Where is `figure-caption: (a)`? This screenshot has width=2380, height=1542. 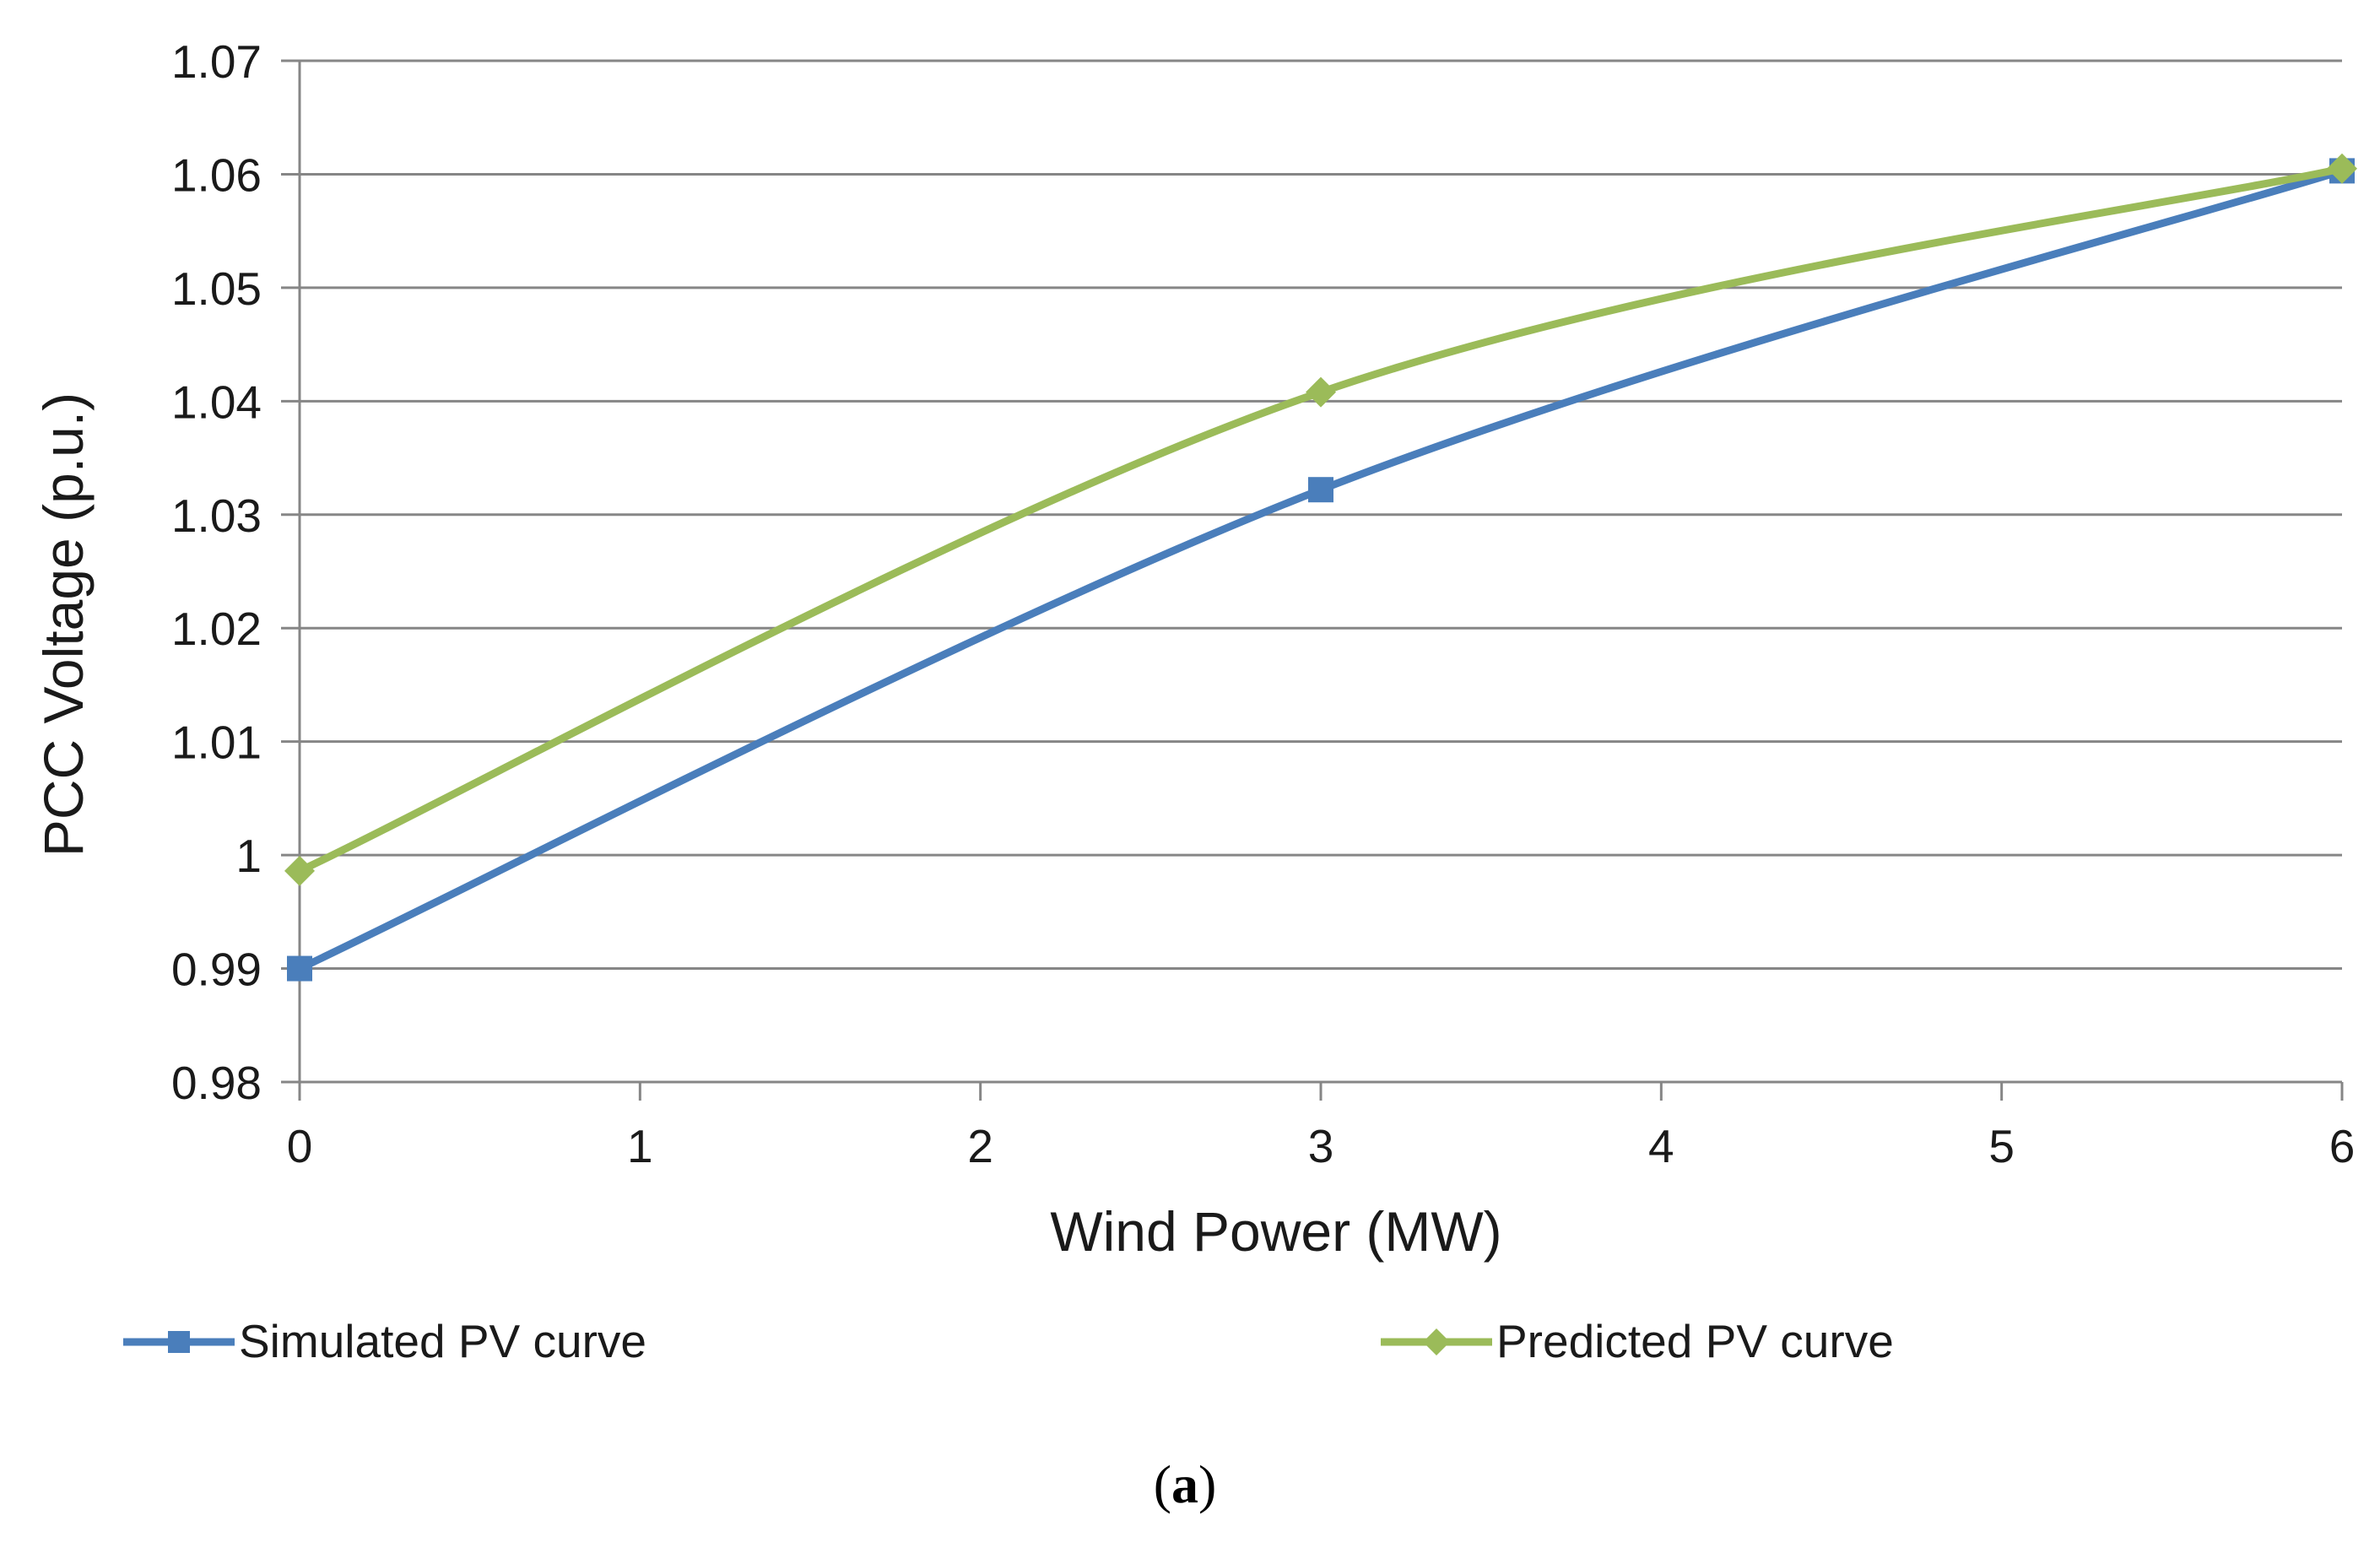
figure-caption: (a) is located at coordinates (1185, 1484).